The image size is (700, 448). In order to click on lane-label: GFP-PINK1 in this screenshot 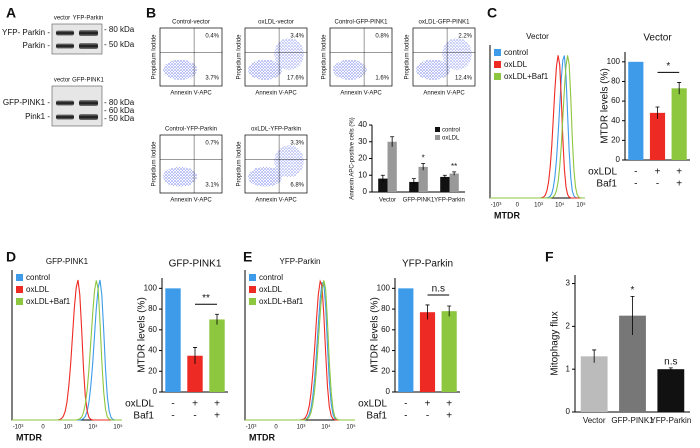, I will do `click(88, 81)`.